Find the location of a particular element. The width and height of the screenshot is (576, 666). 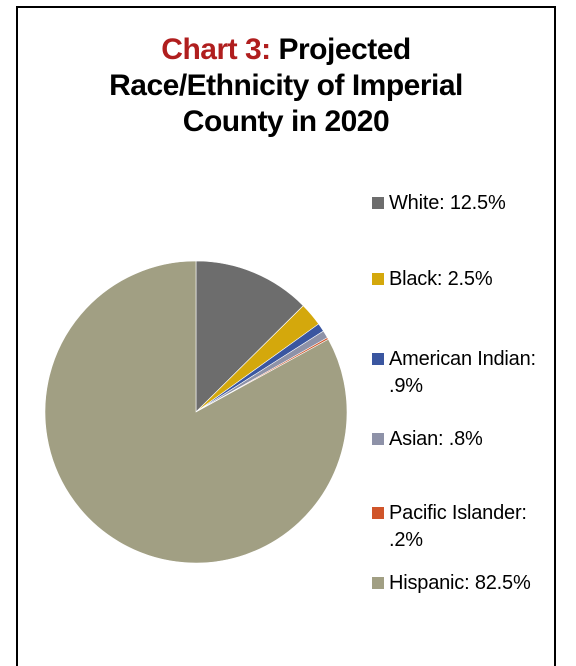

legend-item-hispanic: Hispanic: 82.5% is located at coordinates (465, 583).